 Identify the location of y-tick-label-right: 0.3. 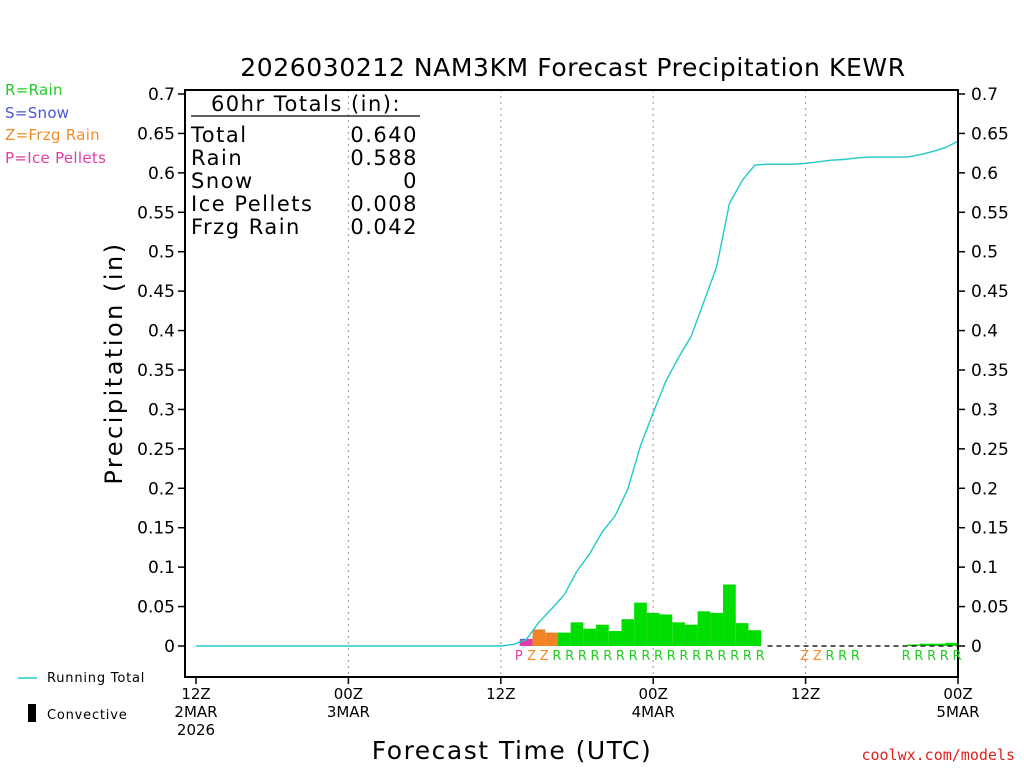
(984, 410).